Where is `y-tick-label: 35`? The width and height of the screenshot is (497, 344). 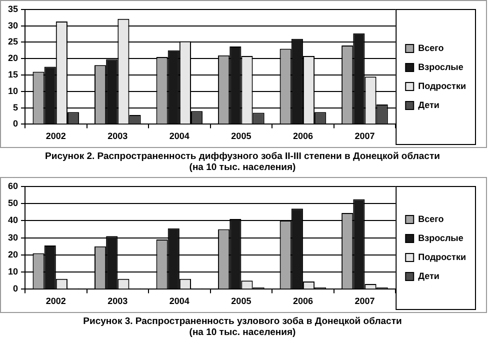
y-tick-label: 35 is located at coordinates (13, 9).